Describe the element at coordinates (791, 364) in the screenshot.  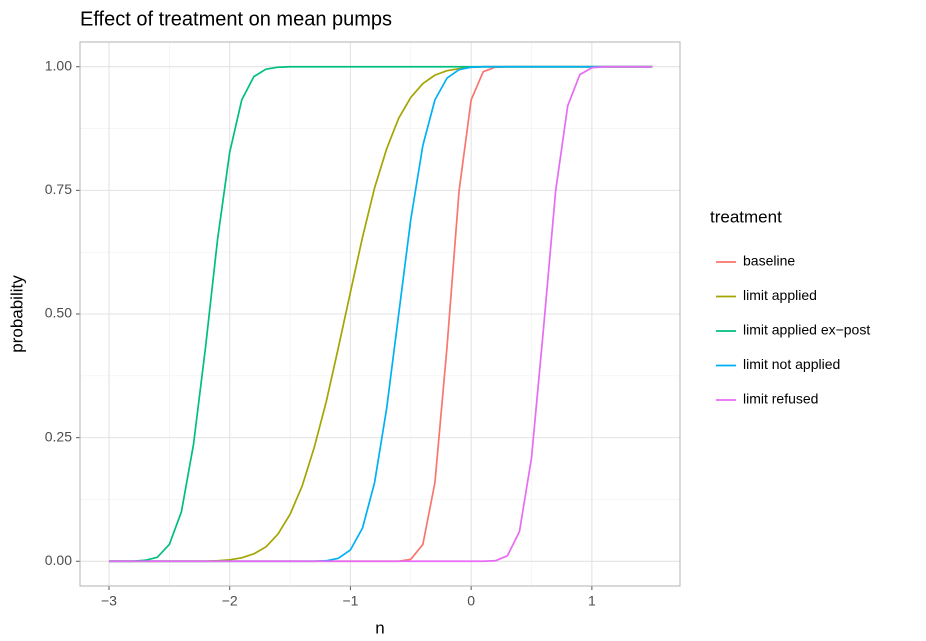
I see `legend-label: limit not applied` at that location.